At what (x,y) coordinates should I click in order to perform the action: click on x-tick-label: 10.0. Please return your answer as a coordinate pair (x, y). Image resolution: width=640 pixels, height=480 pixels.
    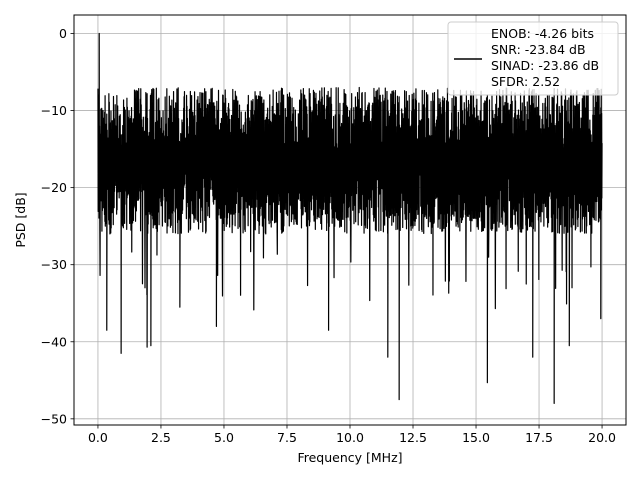
    Looking at the image, I should click on (350, 437).